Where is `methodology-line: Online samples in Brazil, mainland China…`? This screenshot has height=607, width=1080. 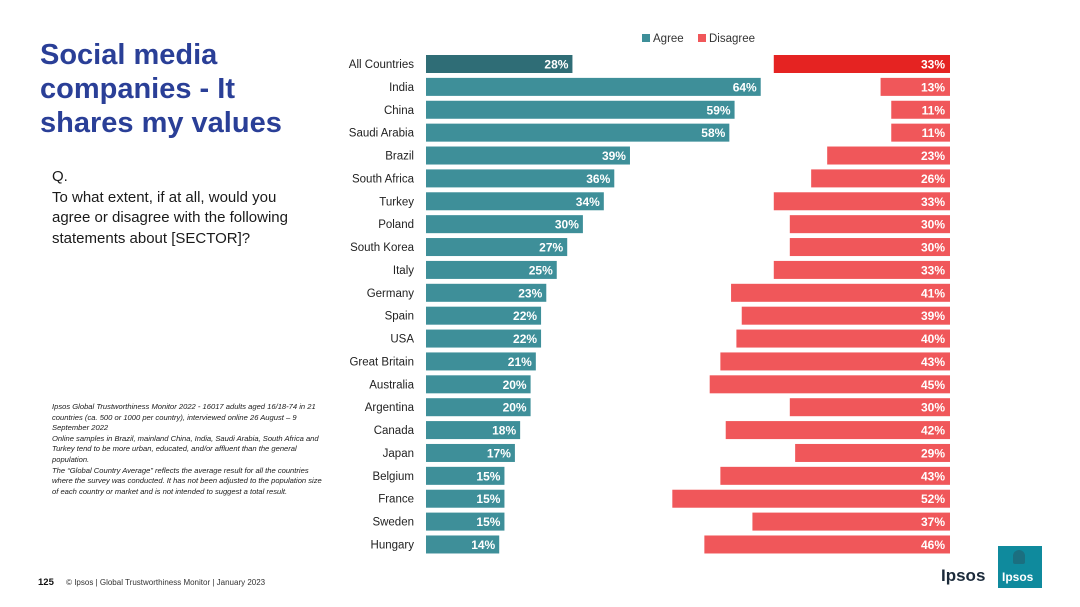 methodology-line: Online samples in Brazil, mainland China… is located at coordinates (185, 448).